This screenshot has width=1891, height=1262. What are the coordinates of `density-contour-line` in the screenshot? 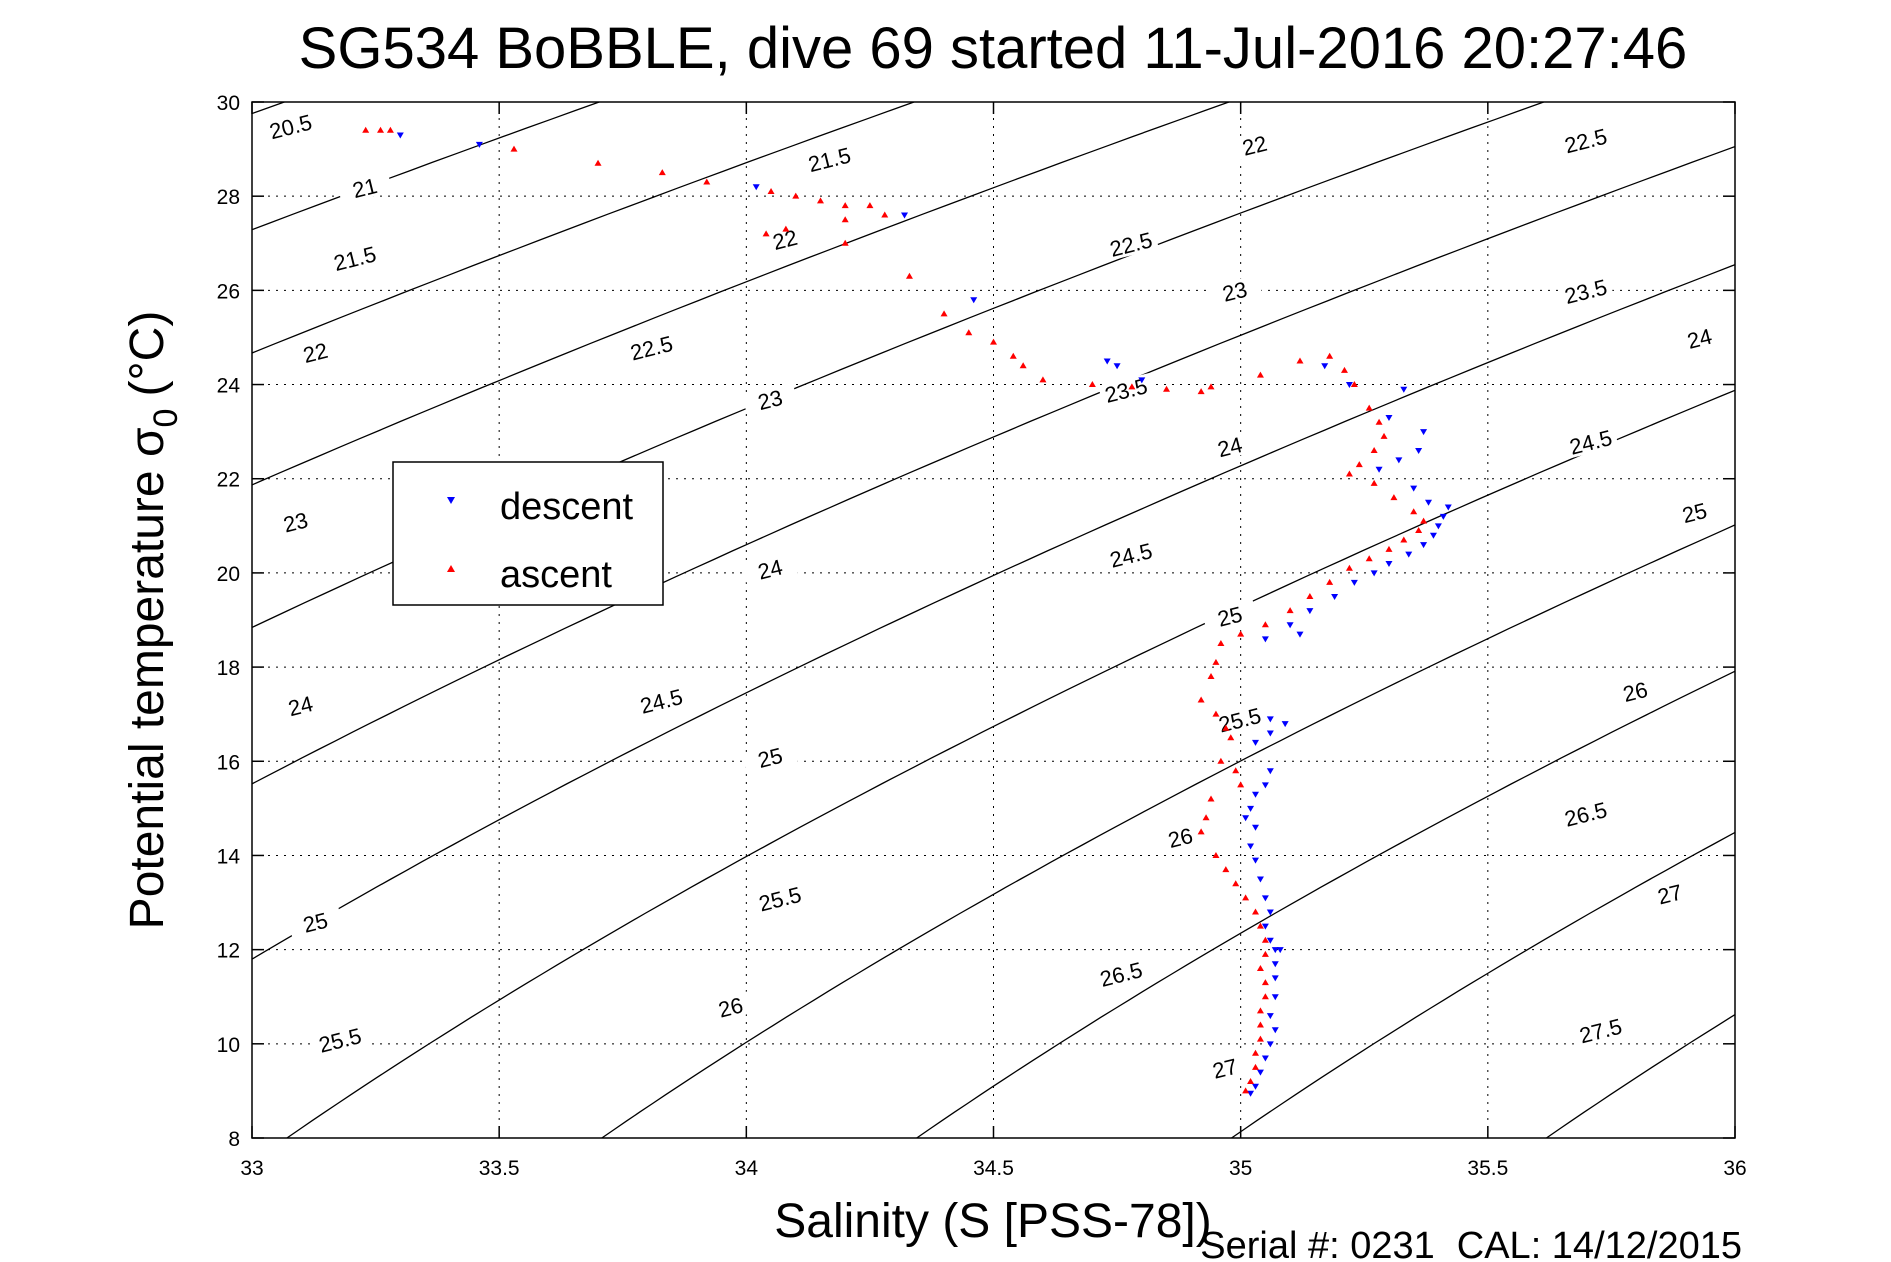 It's located at (583, 228).